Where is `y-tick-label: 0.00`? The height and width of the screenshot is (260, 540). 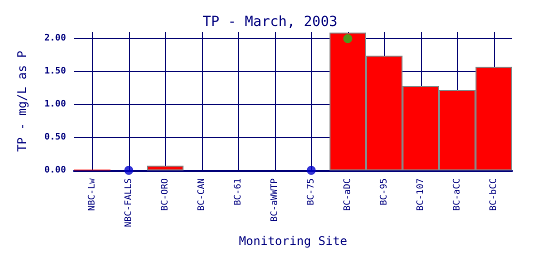 y-tick-label: 0.00 is located at coordinates (55, 170).